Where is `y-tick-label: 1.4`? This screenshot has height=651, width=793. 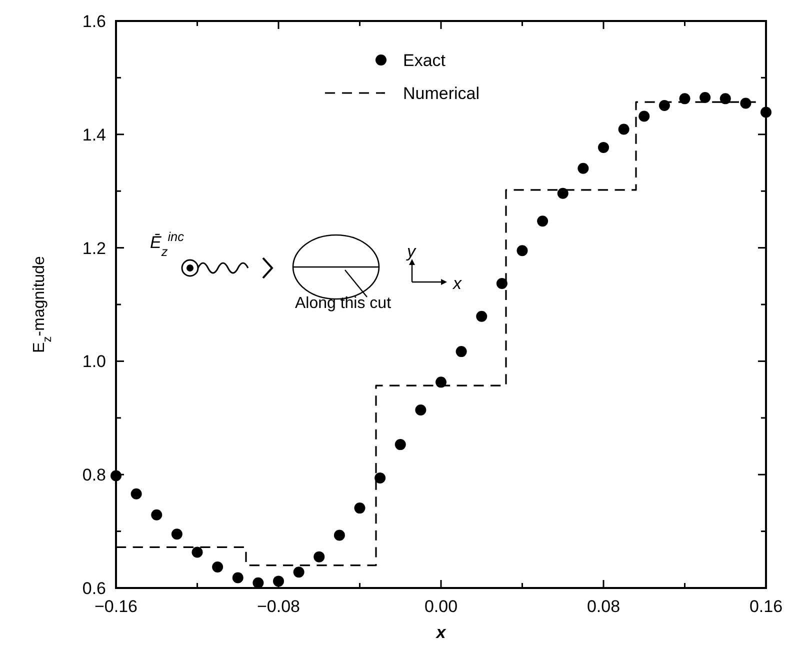 y-tick-label: 1.4 is located at coordinates (94, 134).